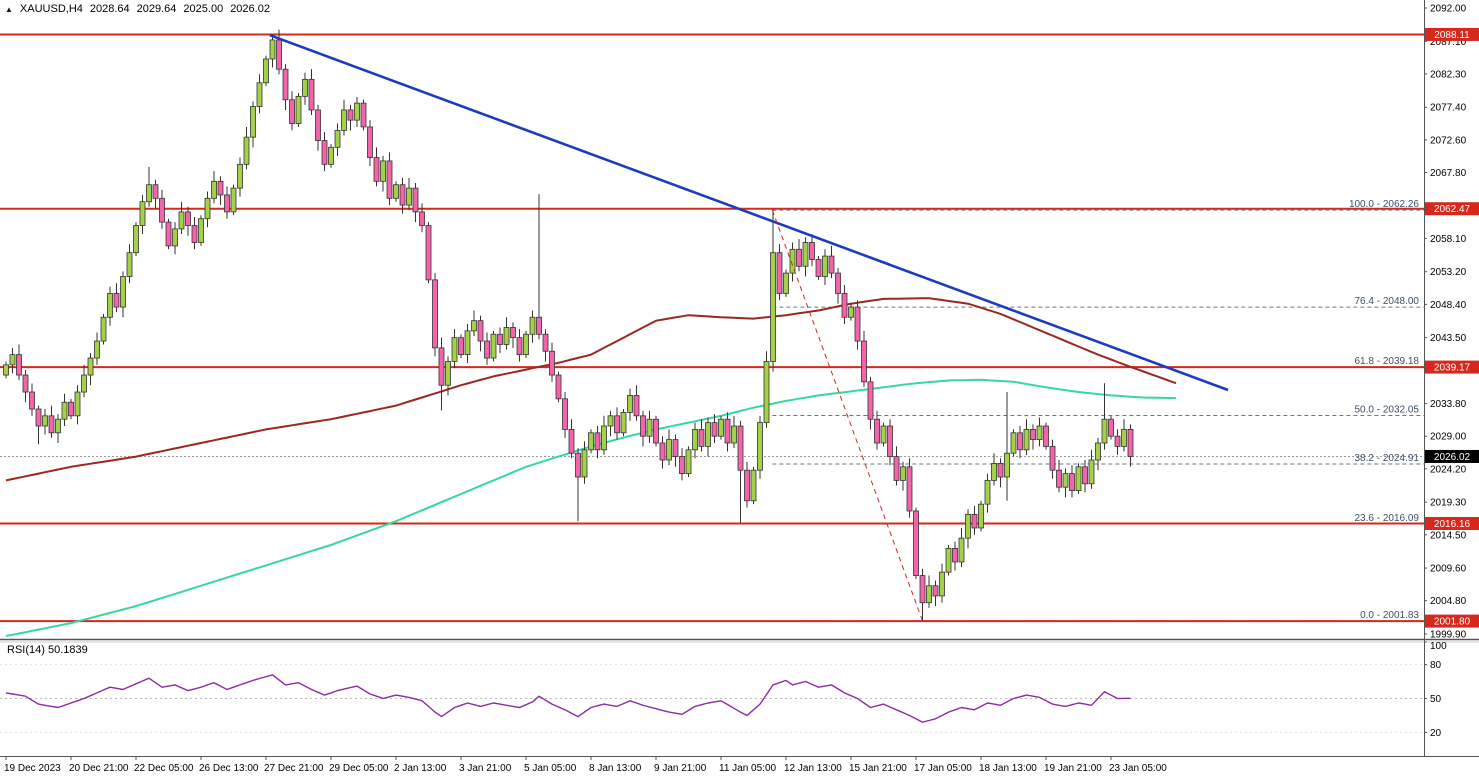 This screenshot has width=1479, height=780. What do you see at coordinates (1387, 301) in the screenshot?
I see `fib-label: 76.4 - 2048.00` at bounding box center [1387, 301].